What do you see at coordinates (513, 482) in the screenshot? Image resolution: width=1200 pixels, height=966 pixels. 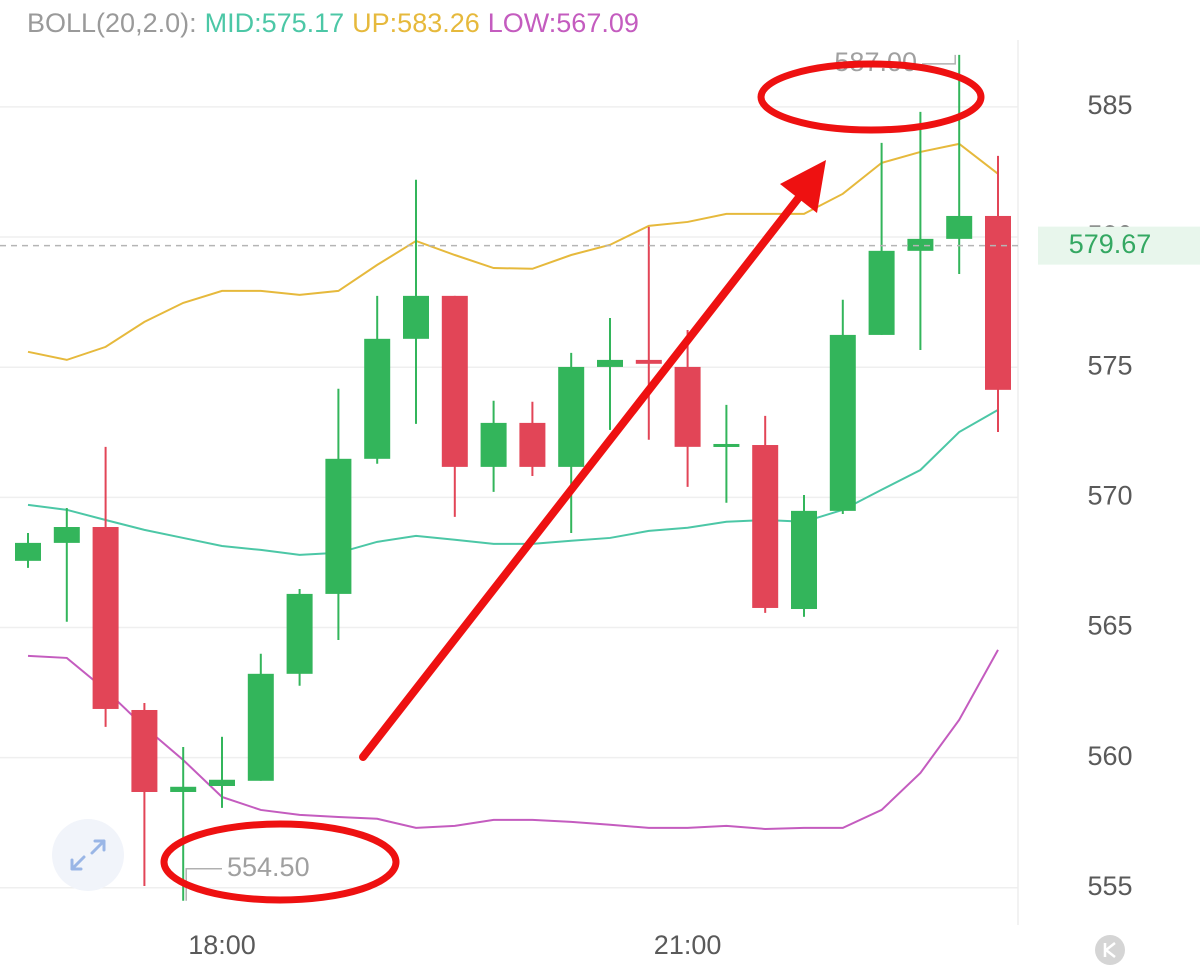 I see `band-line` at bounding box center [513, 482].